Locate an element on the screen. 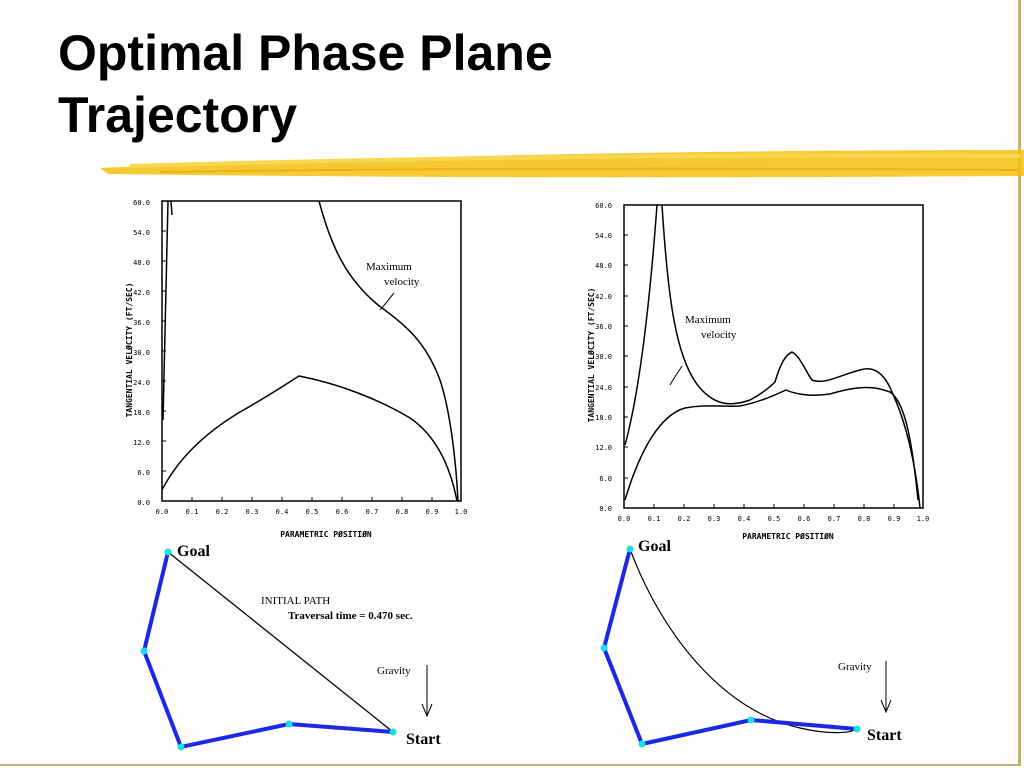  right-ytick-24: 24.0 is located at coordinates (603, 388).